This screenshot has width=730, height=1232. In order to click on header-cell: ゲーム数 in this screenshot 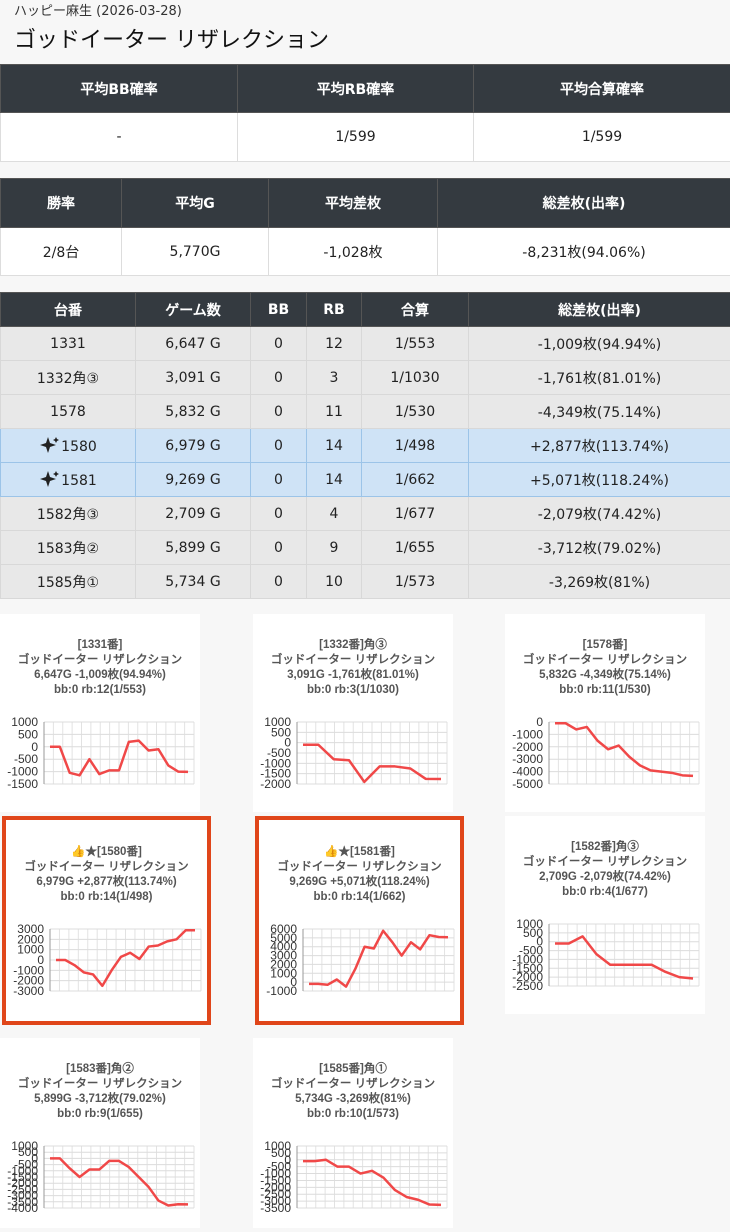, I will do `click(193, 310)`.